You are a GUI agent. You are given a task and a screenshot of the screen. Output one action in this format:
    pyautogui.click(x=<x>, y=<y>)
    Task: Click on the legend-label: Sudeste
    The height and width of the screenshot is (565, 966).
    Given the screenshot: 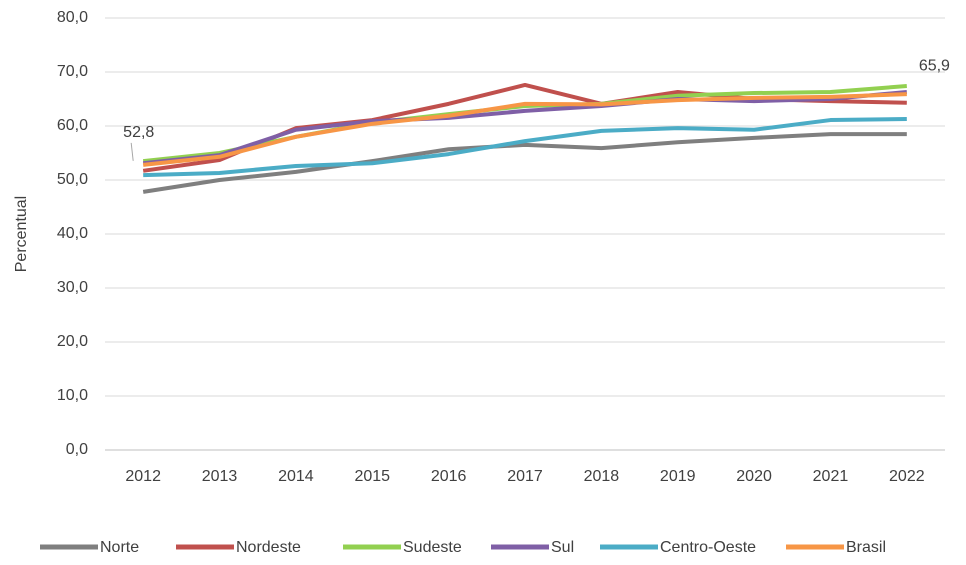 What is the action you would take?
    pyautogui.click(x=432, y=547)
    